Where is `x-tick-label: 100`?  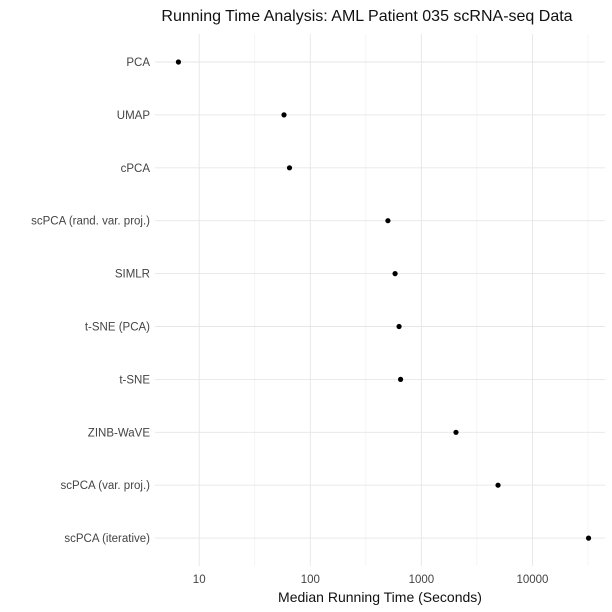
x-tick-label: 100 is located at coordinates (310, 580).